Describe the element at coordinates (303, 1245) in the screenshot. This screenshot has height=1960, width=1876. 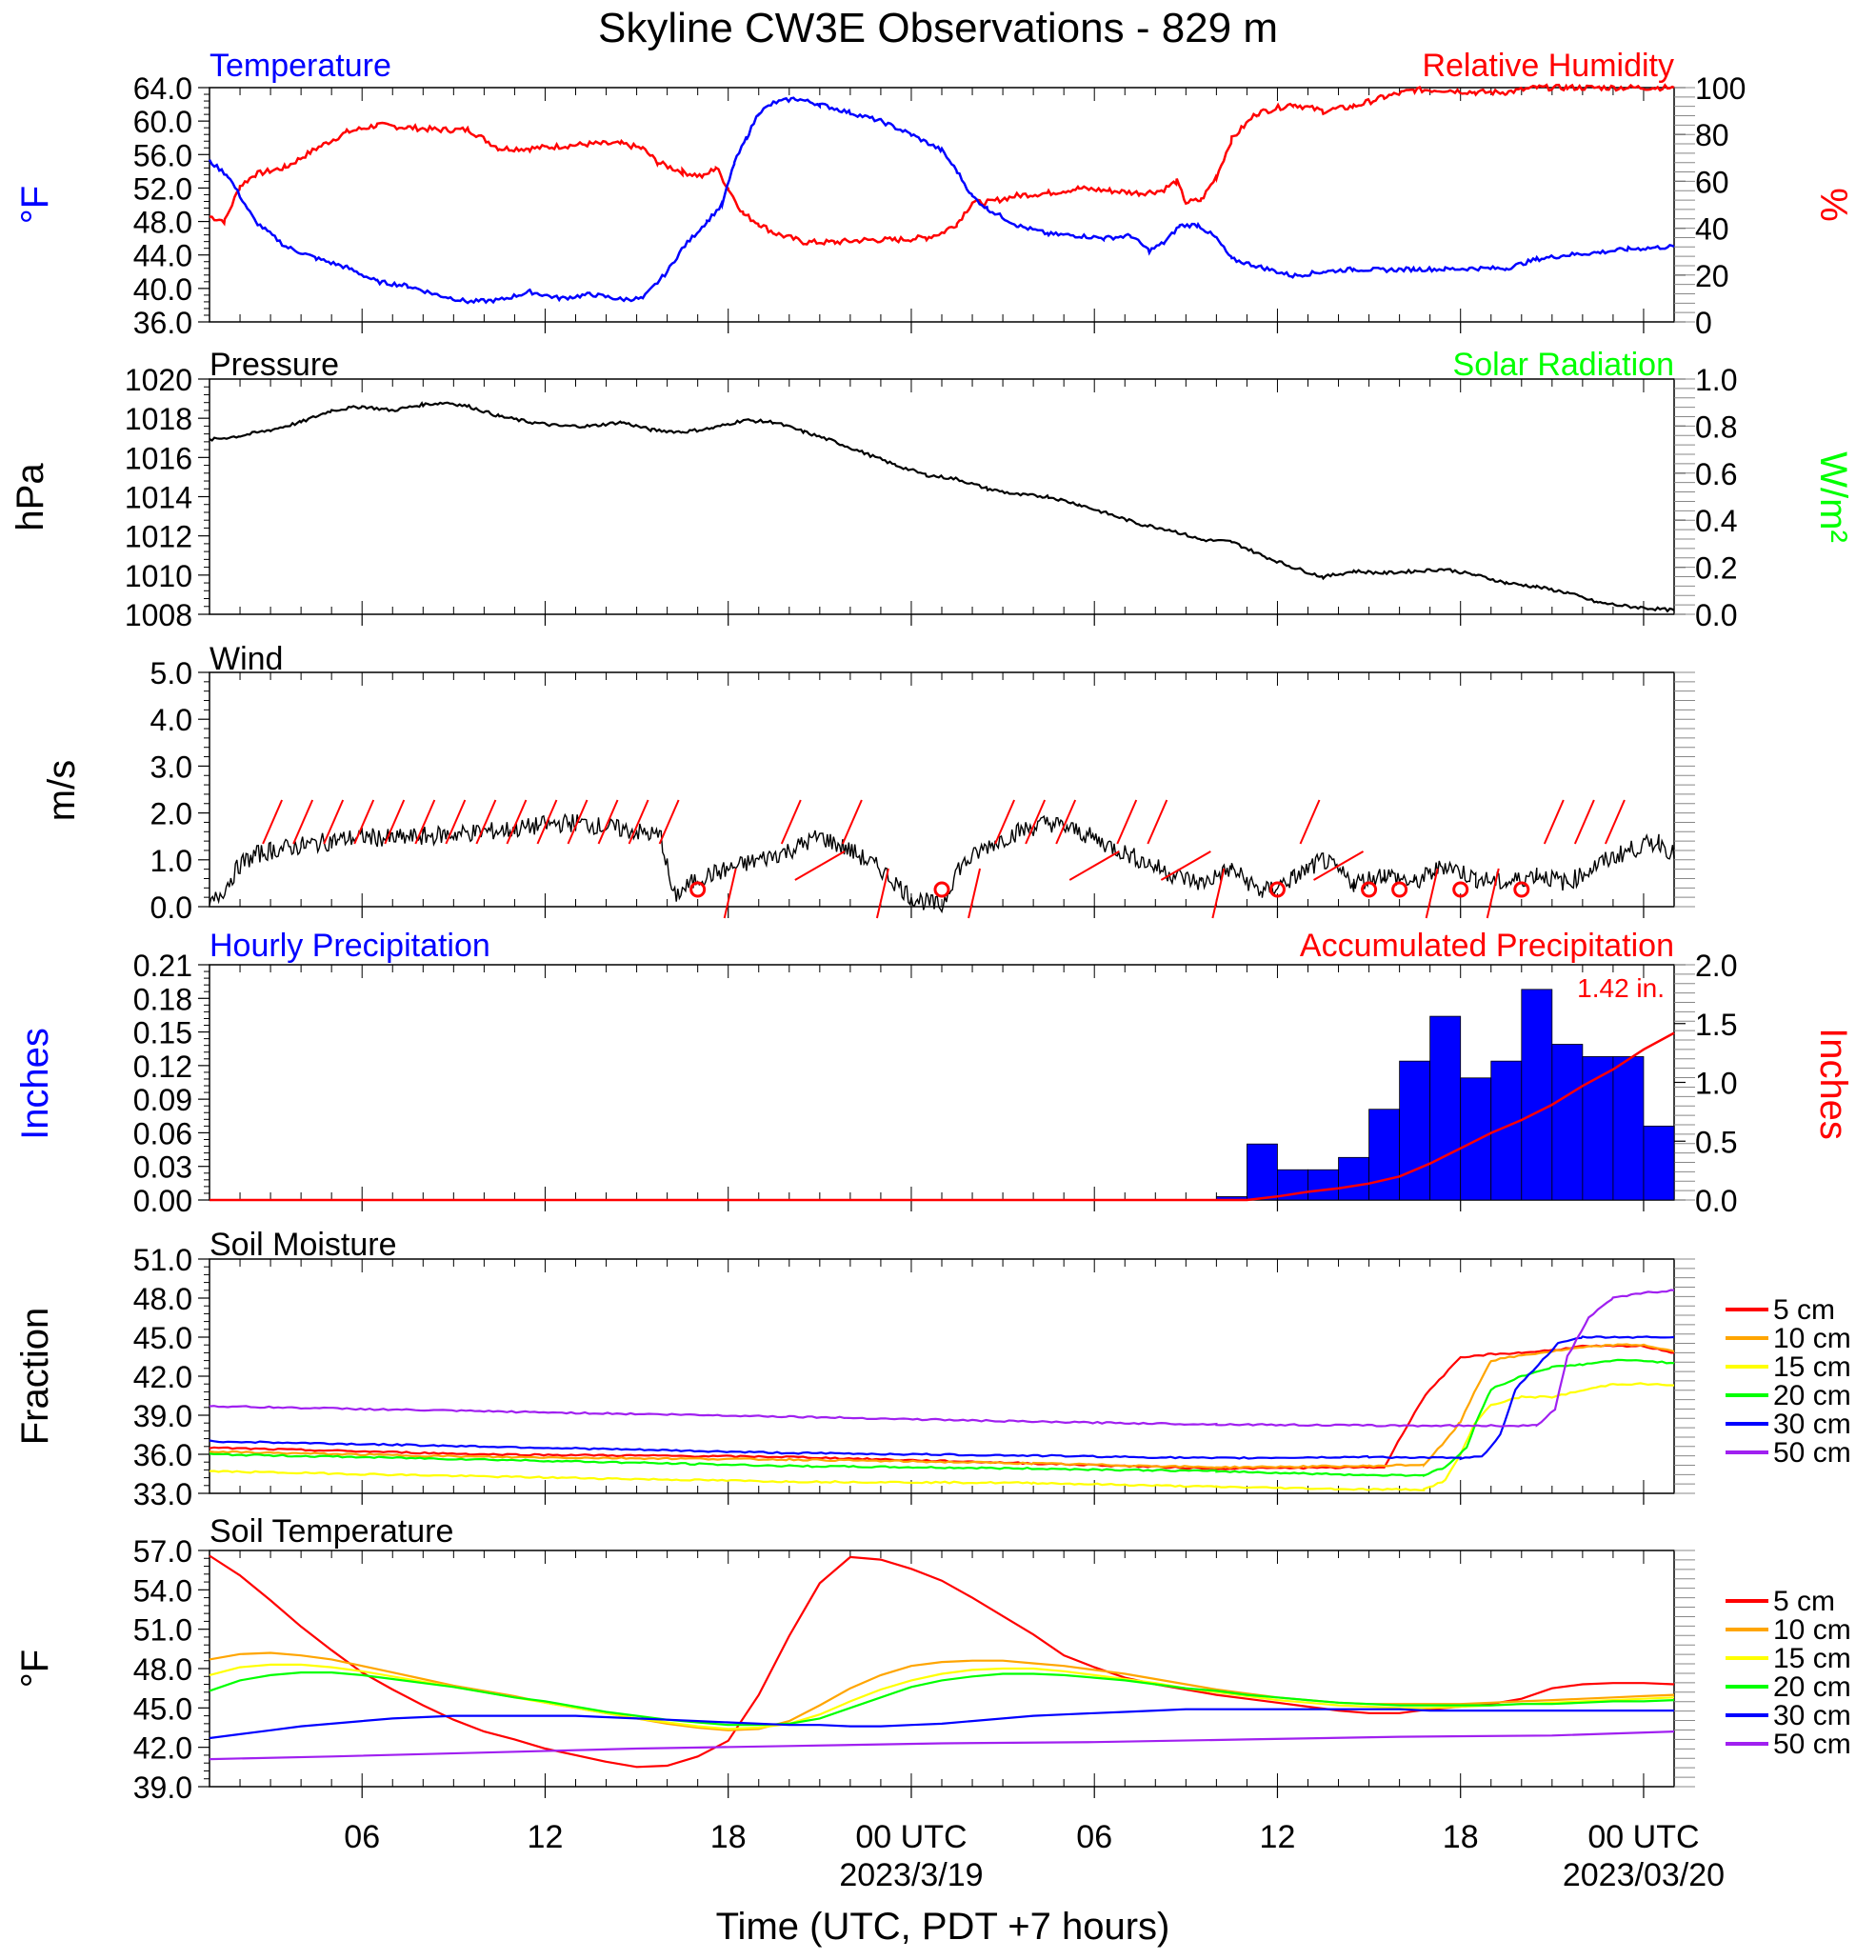
I see `soil-moisture-title: Soil Moisture` at that location.